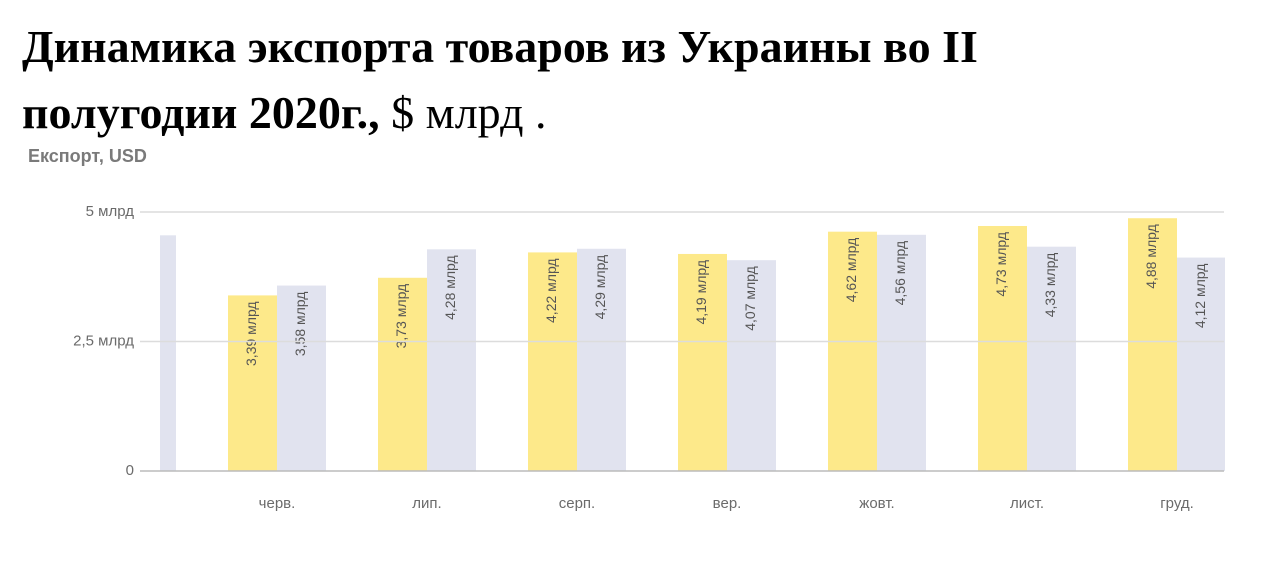  Describe the element at coordinates (701, 292) in the screenshot. I see `value-label: 4,19 млрд` at that location.